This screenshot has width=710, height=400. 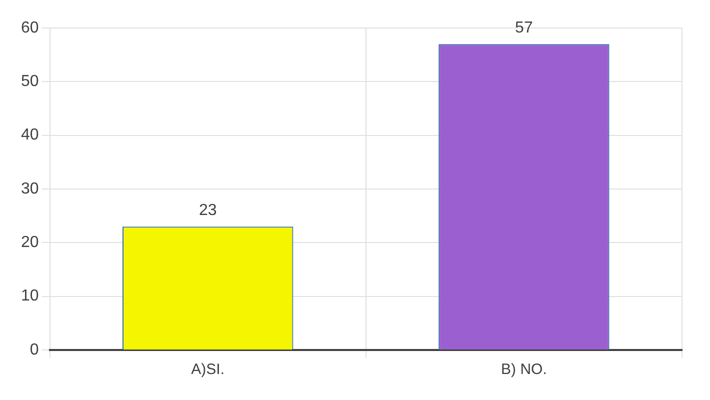 I want to click on data-label: 23, so click(x=207, y=210).